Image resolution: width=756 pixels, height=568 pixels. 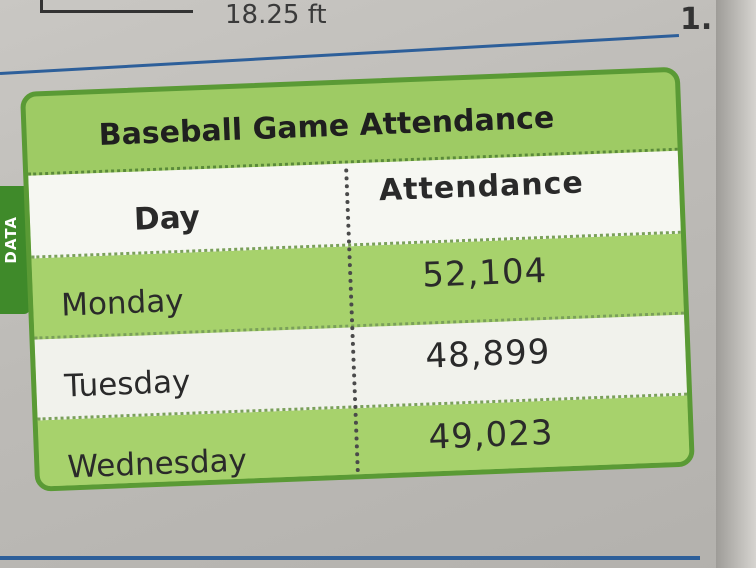 I want to click on previous-answer-fragment: 18.25 ft, so click(x=276, y=15).